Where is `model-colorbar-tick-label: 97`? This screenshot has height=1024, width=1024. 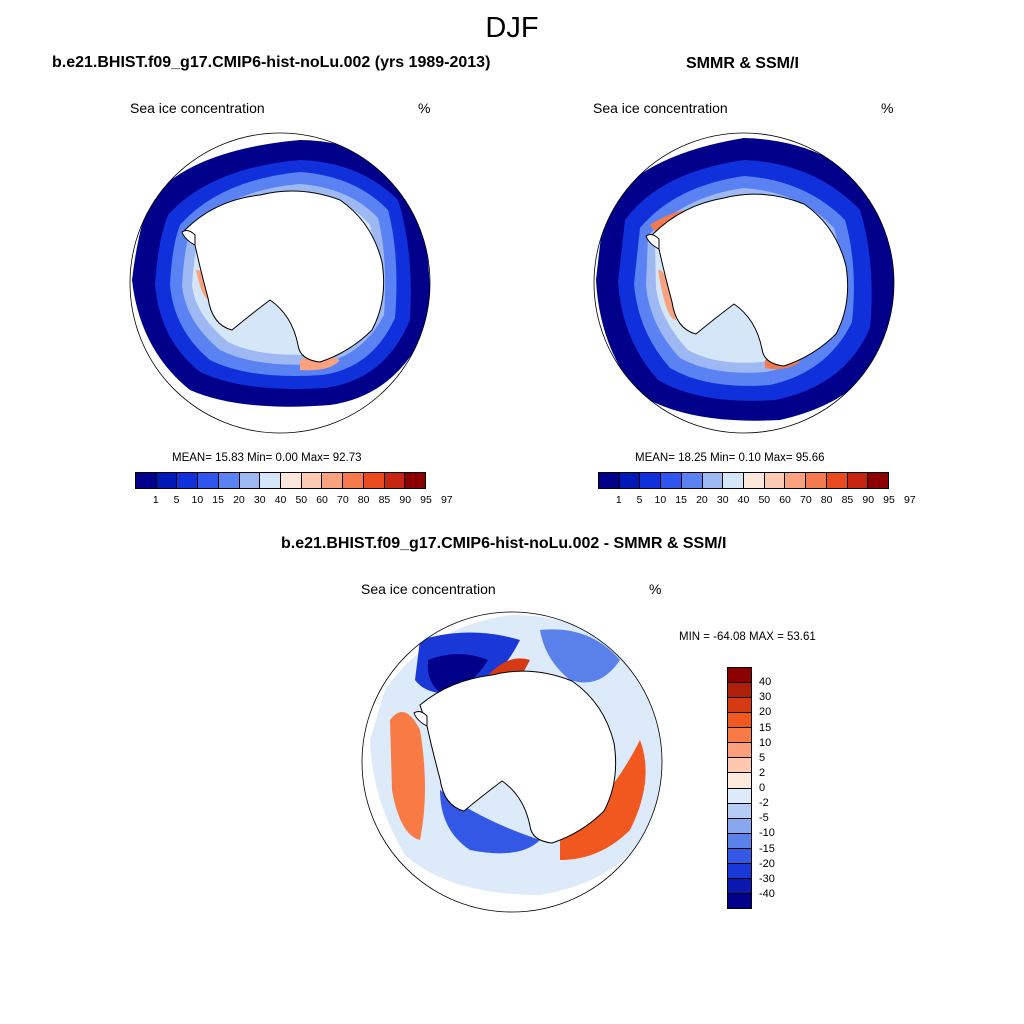
model-colorbar-tick-label: 97 is located at coordinates (446, 500).